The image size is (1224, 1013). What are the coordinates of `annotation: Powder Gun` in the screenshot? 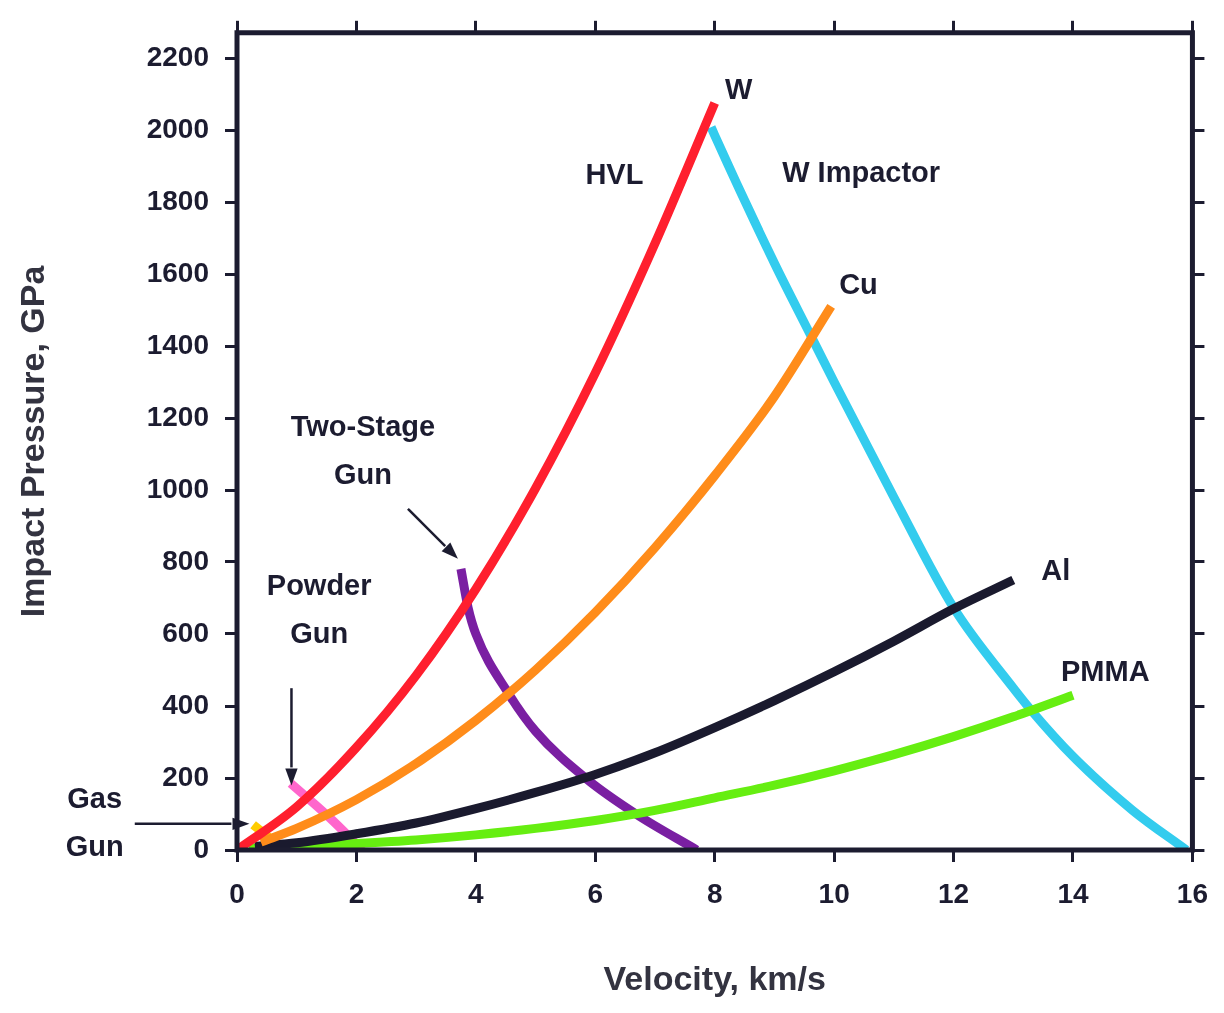 It's located at (319, 609).